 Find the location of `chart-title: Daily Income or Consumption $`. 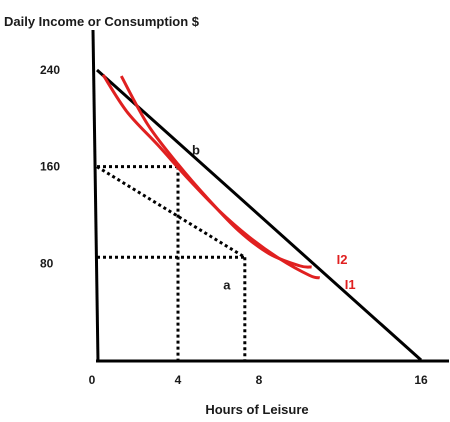

chart-title: Daily Income or Consumption $ is located at coordinates (102, 21).